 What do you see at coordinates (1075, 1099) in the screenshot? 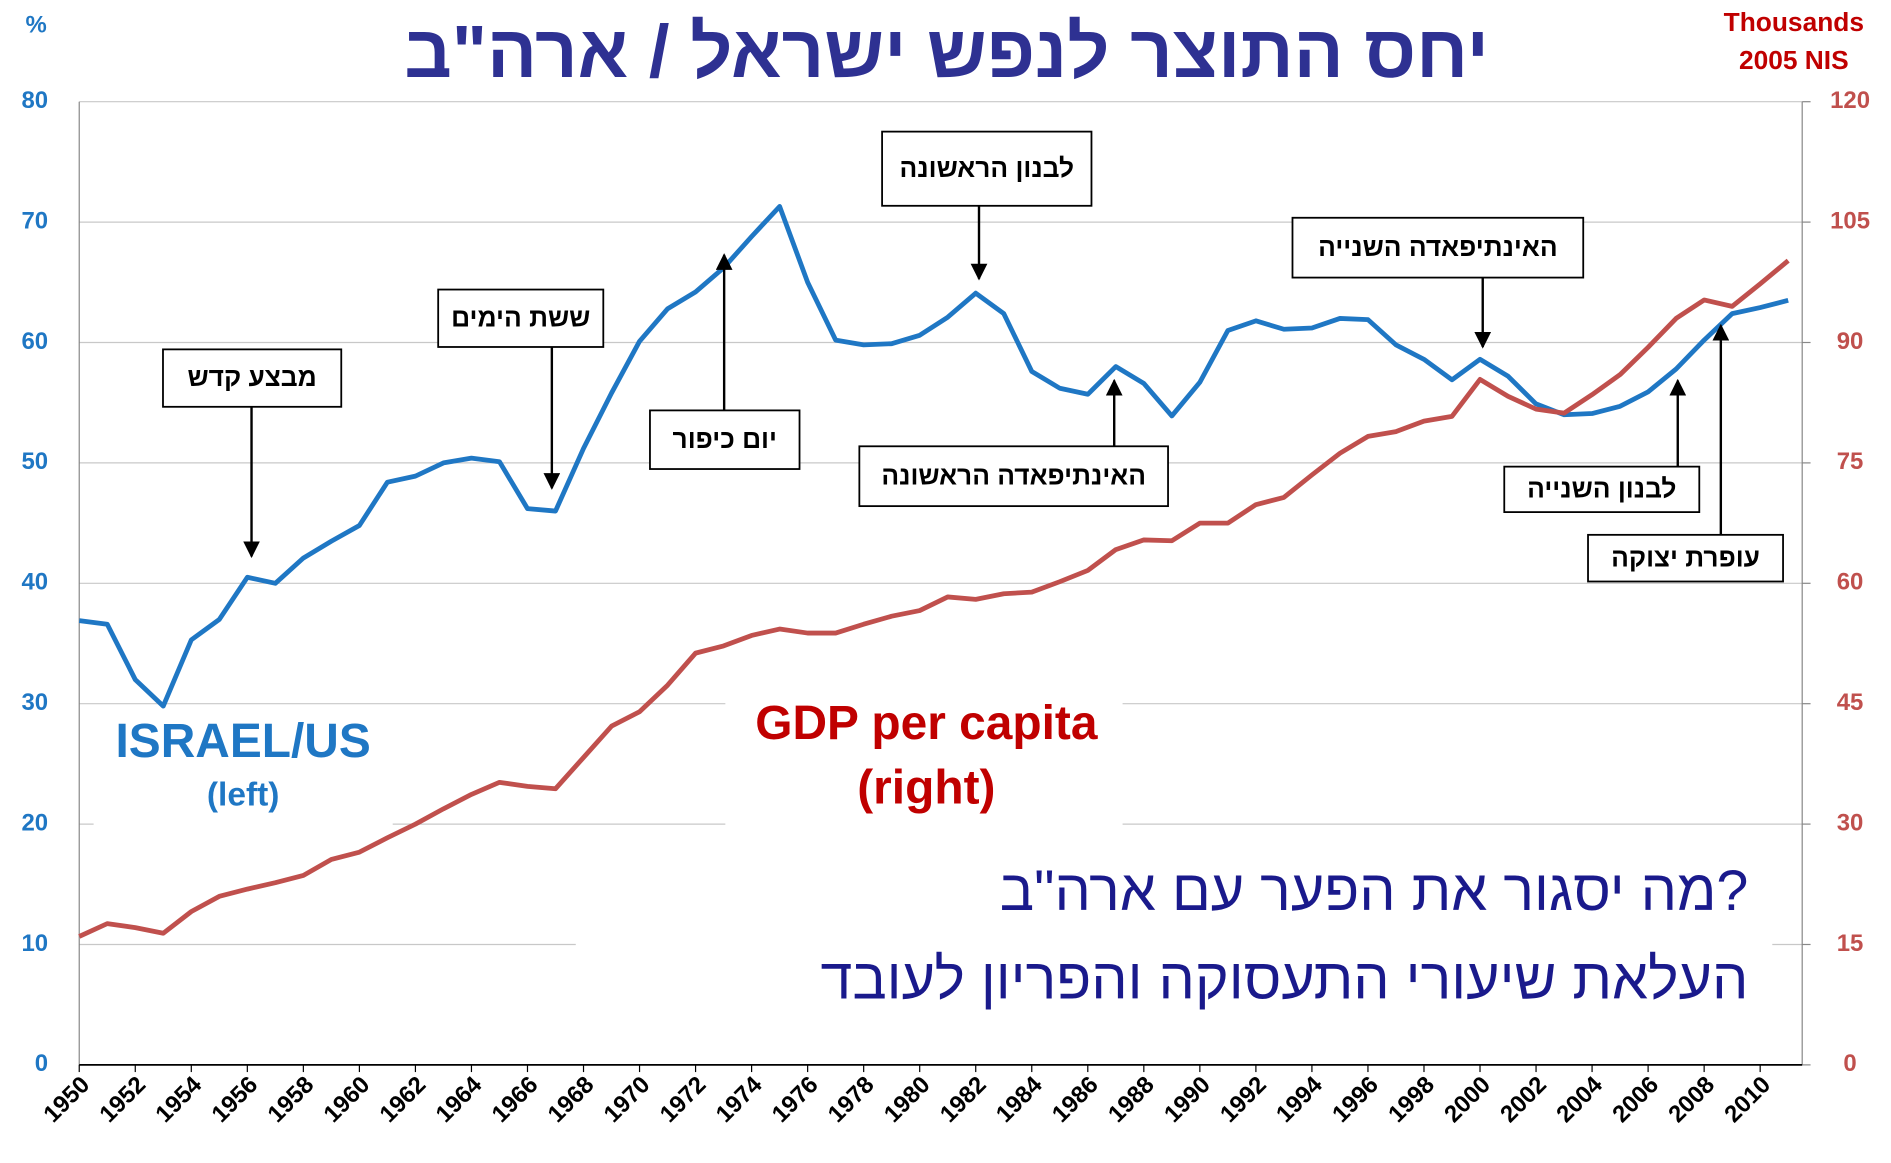
I see `x-tick-label: 1986` at bounding box center [1075, 1099].